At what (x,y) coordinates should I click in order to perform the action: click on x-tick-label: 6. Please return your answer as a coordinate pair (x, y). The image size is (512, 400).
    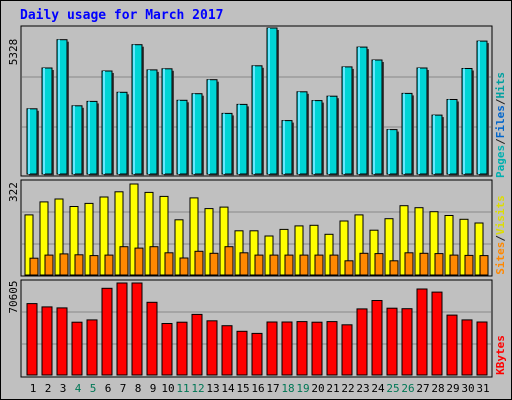
    Looking at the image, I should click on (108, 388).